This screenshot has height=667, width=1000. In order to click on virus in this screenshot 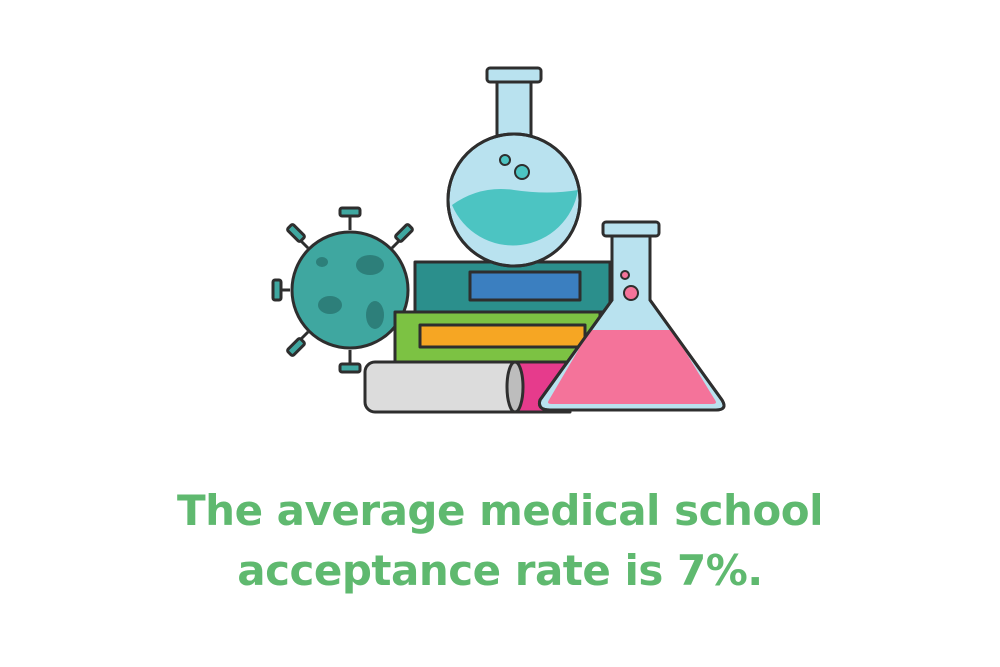, I will do `click(342, 290)`.